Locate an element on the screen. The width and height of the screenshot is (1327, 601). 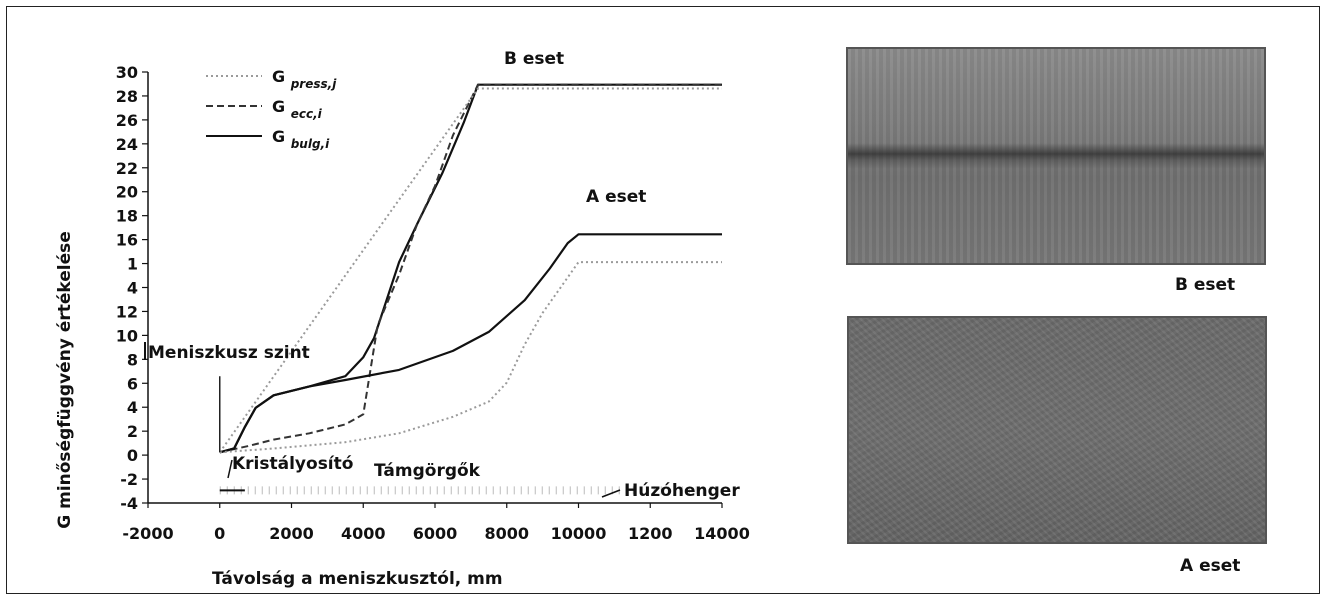
x-tick-label: 14000 is located at coordinates (722, 533).